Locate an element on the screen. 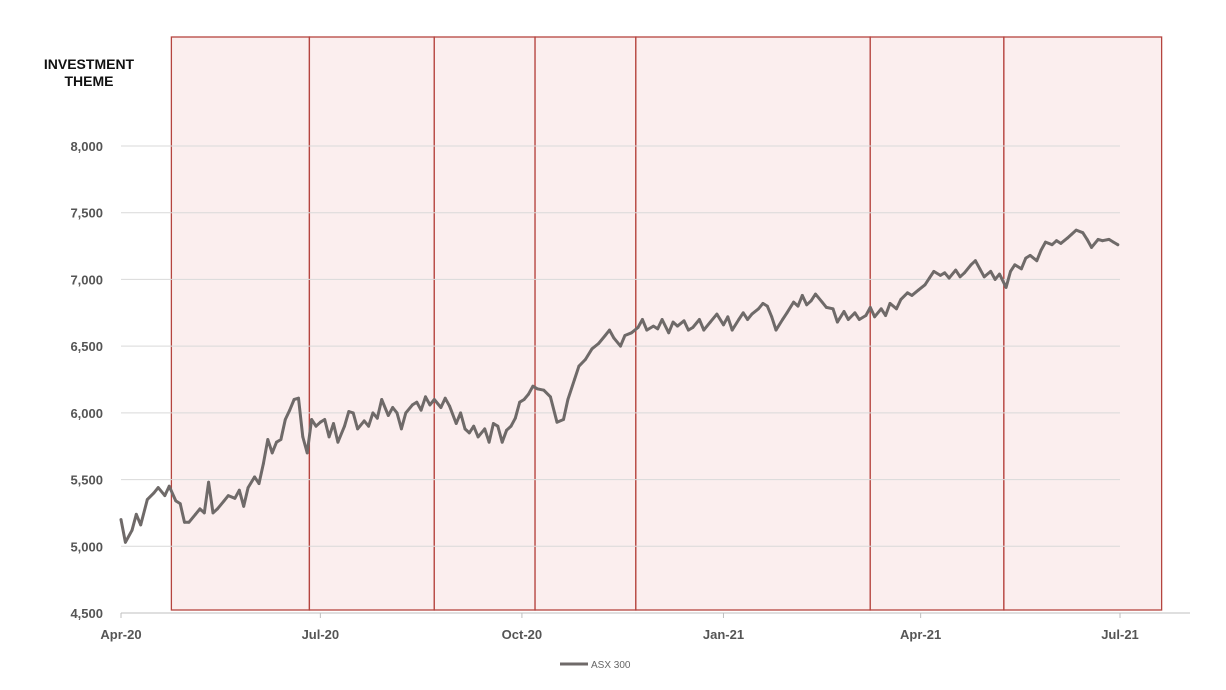  x-tick-label: Jan-21 is located at coordinates (723, 634).